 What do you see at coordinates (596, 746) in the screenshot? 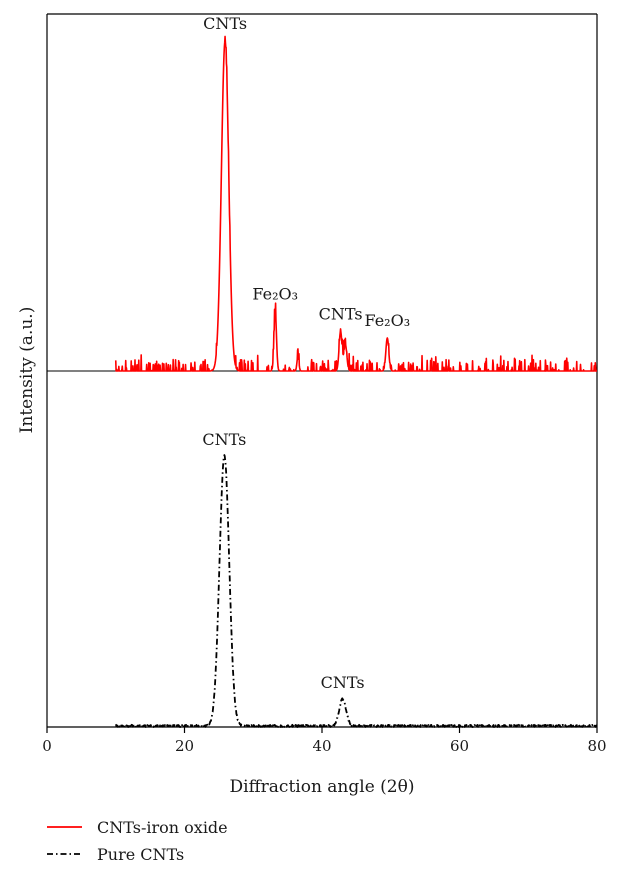
I see `x-tick-label: 80` at bounding box center [596, 746].